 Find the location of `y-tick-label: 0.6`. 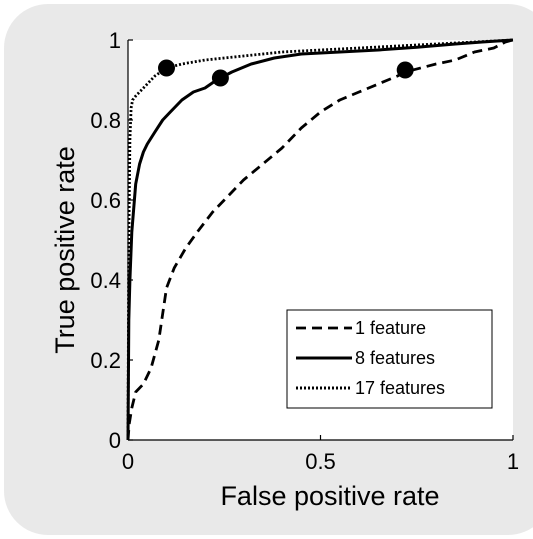

y-tick-label: 0.6 is located at coordinates (105, 200).